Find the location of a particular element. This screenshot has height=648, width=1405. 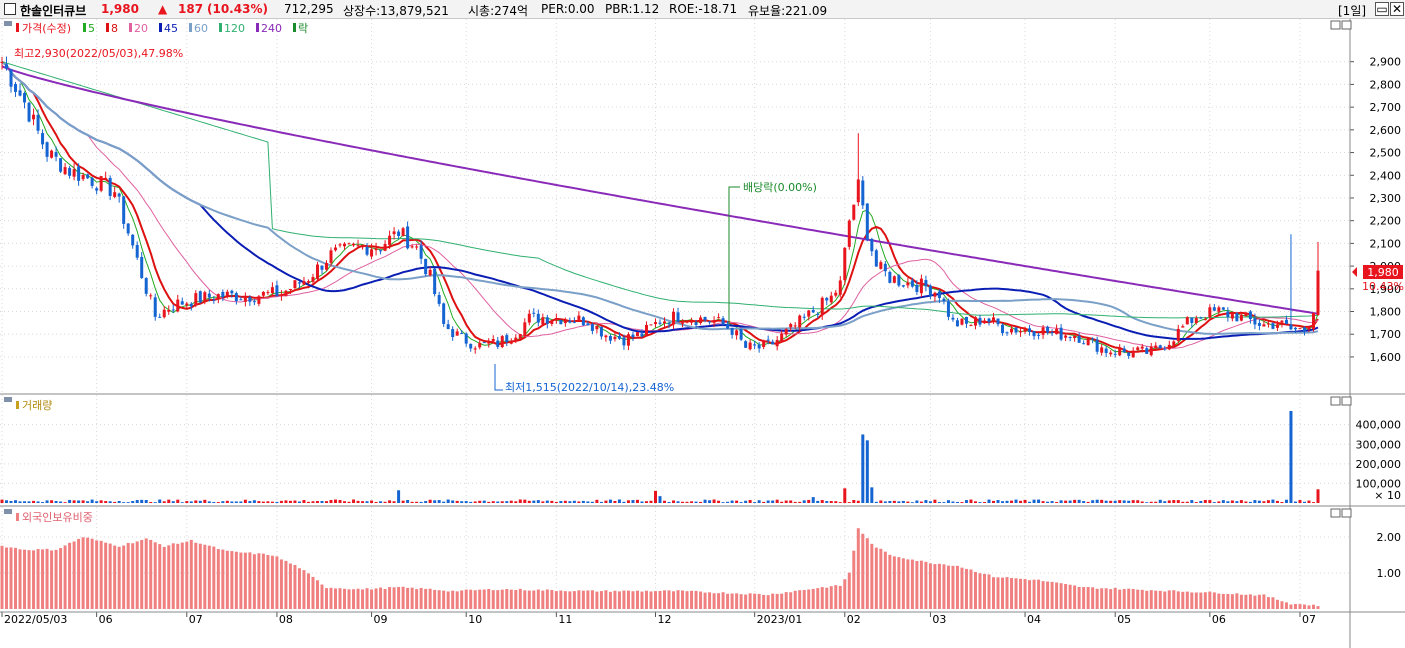

low-annotation: 최저1,515(2022/10/14),23.48% is located at coordinates (589, 387).